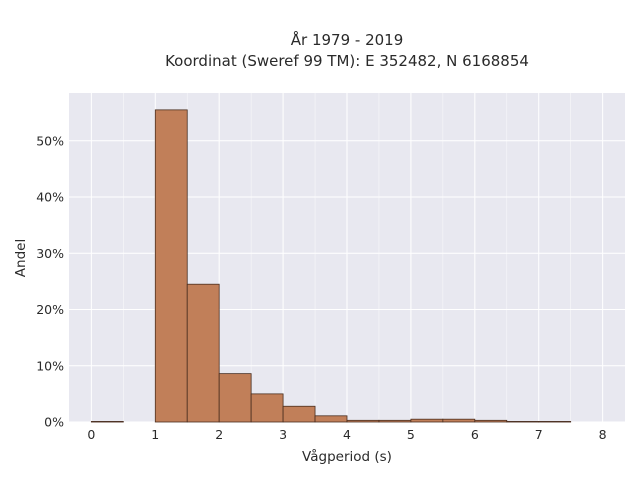 Image resolution: width=640 pixels, height=480 pixels. I want to click on x-tick-label: 6, so click(475, 434).